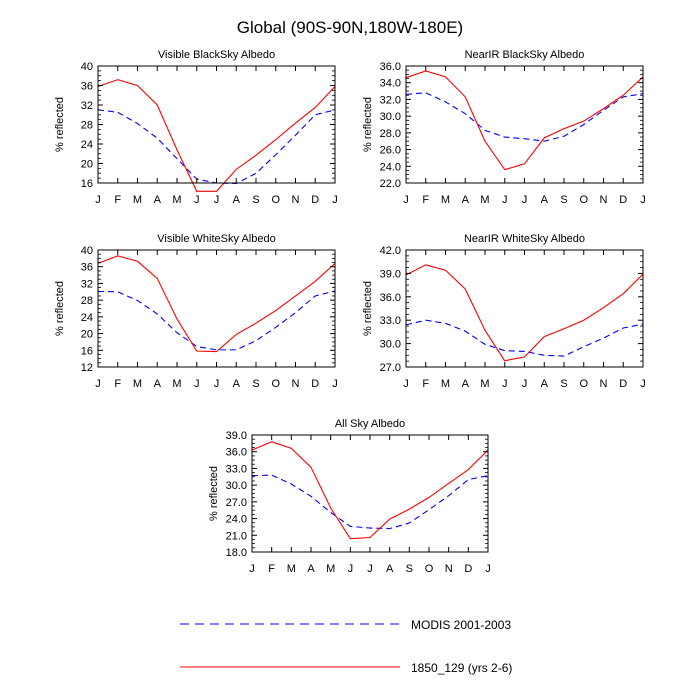 This screenshot has width=700, height=700. I want to click on y-tick-label: 34.0, so click(390, 84).